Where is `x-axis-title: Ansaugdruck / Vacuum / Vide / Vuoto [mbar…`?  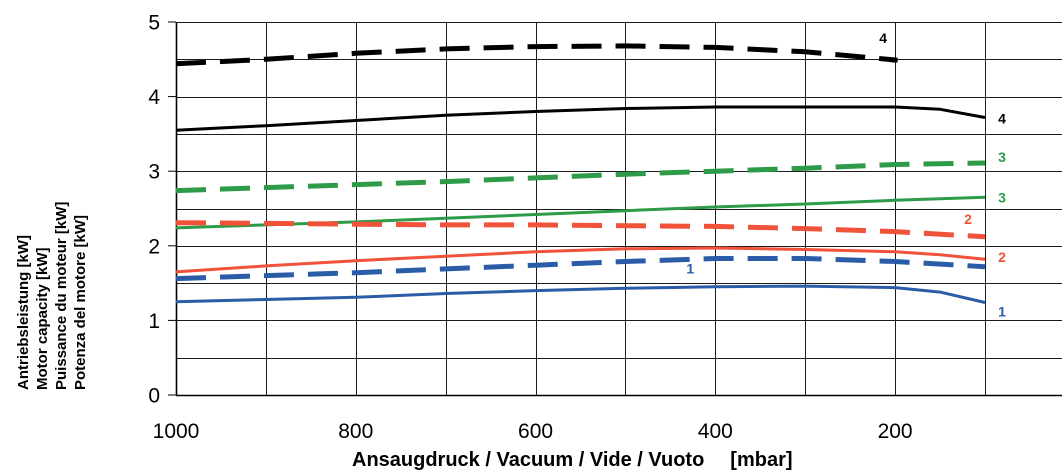 x-axis-title: Ansaugdruck / Vacuum / Vide / Vuoto [mbar… is located at coordinates (572, 460).